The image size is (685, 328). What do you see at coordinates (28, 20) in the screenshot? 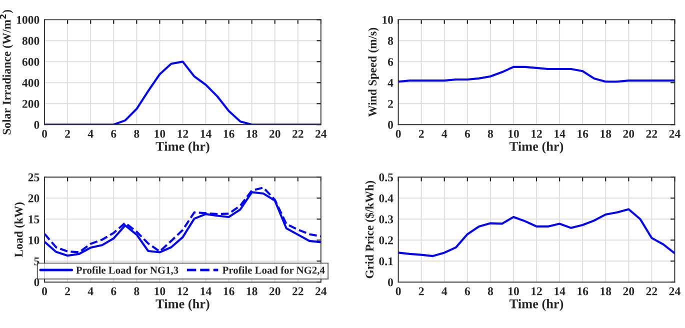
I see `y-tick-label: 1000` at bounding box center [28, 20].